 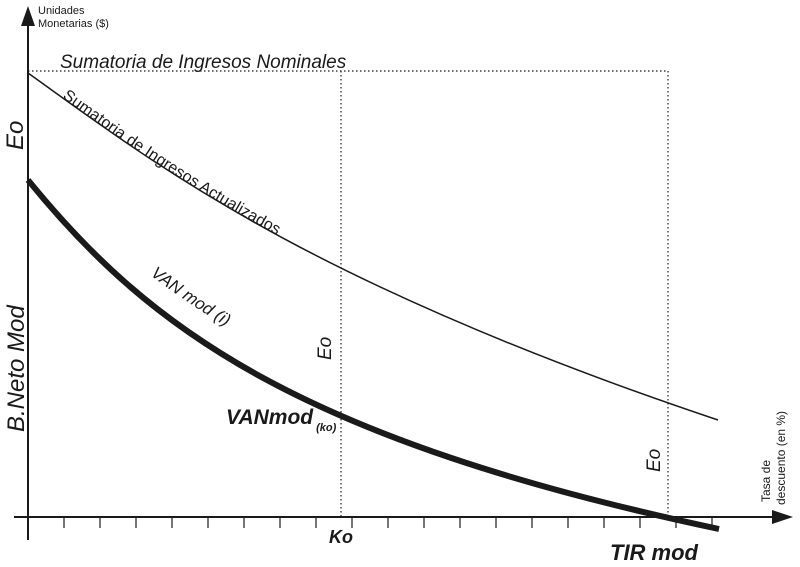 I want to click on y-axis-arrow, so click(x=28, y=16).